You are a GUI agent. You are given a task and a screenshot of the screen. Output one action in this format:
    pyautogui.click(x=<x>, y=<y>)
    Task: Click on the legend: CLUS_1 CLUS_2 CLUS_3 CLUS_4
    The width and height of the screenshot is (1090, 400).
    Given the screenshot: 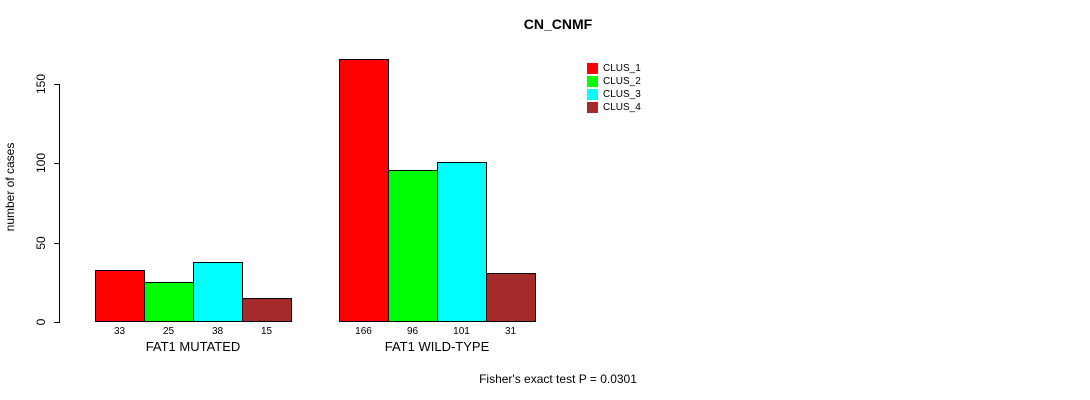 What is the action you would take?
    pyautogui.click(x=614, y=88)
    